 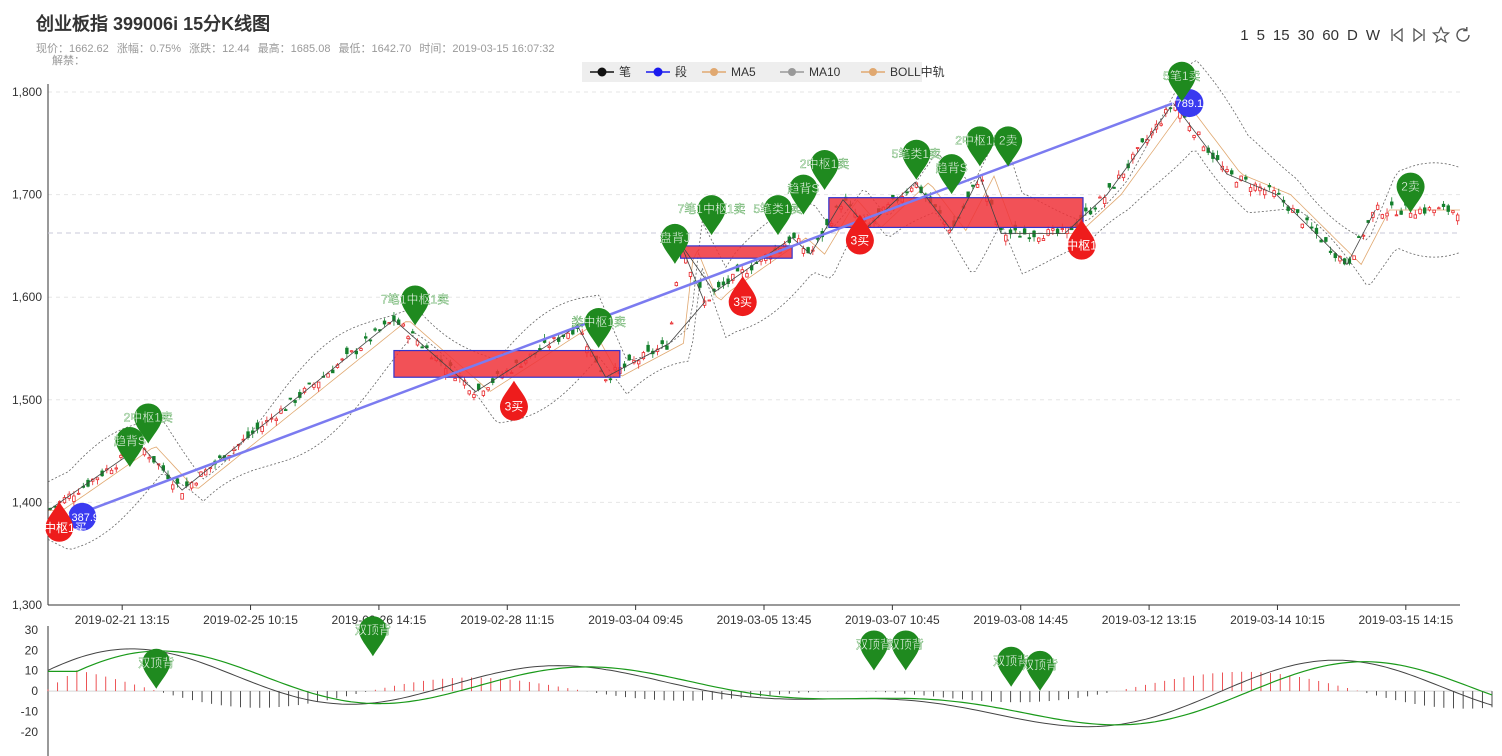 I want to click on x-tick-label: 2019-02-28 11:15, so click(x=507, y=620).